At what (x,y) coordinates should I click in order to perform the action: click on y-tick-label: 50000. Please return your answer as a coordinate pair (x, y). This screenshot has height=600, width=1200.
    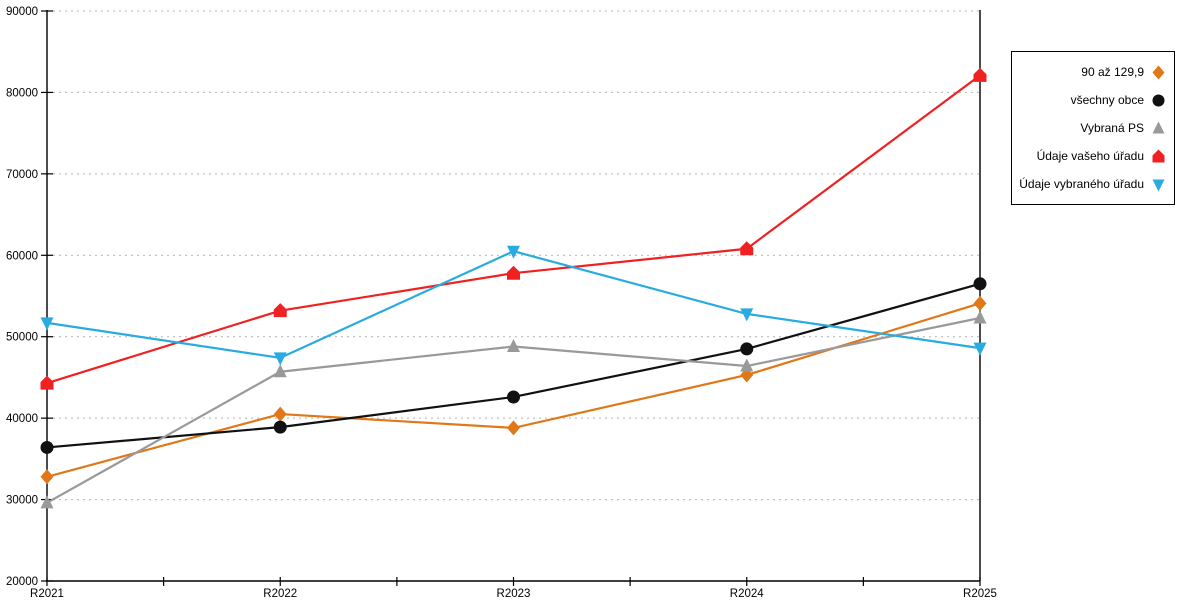
    Looking at the image, I should click on (22, 338).